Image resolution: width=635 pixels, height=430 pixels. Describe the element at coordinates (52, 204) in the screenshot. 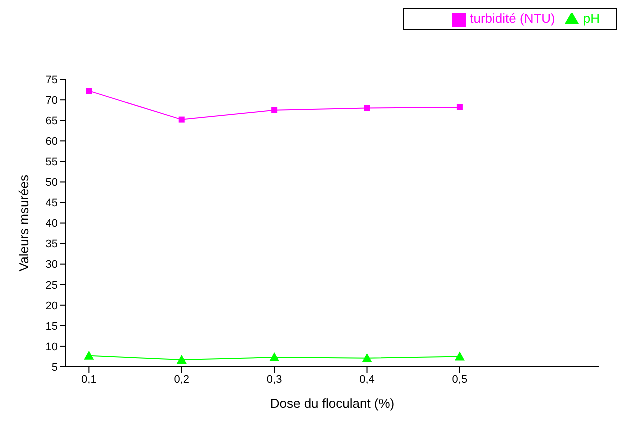

I see `y-tick-label: 45` at that location.